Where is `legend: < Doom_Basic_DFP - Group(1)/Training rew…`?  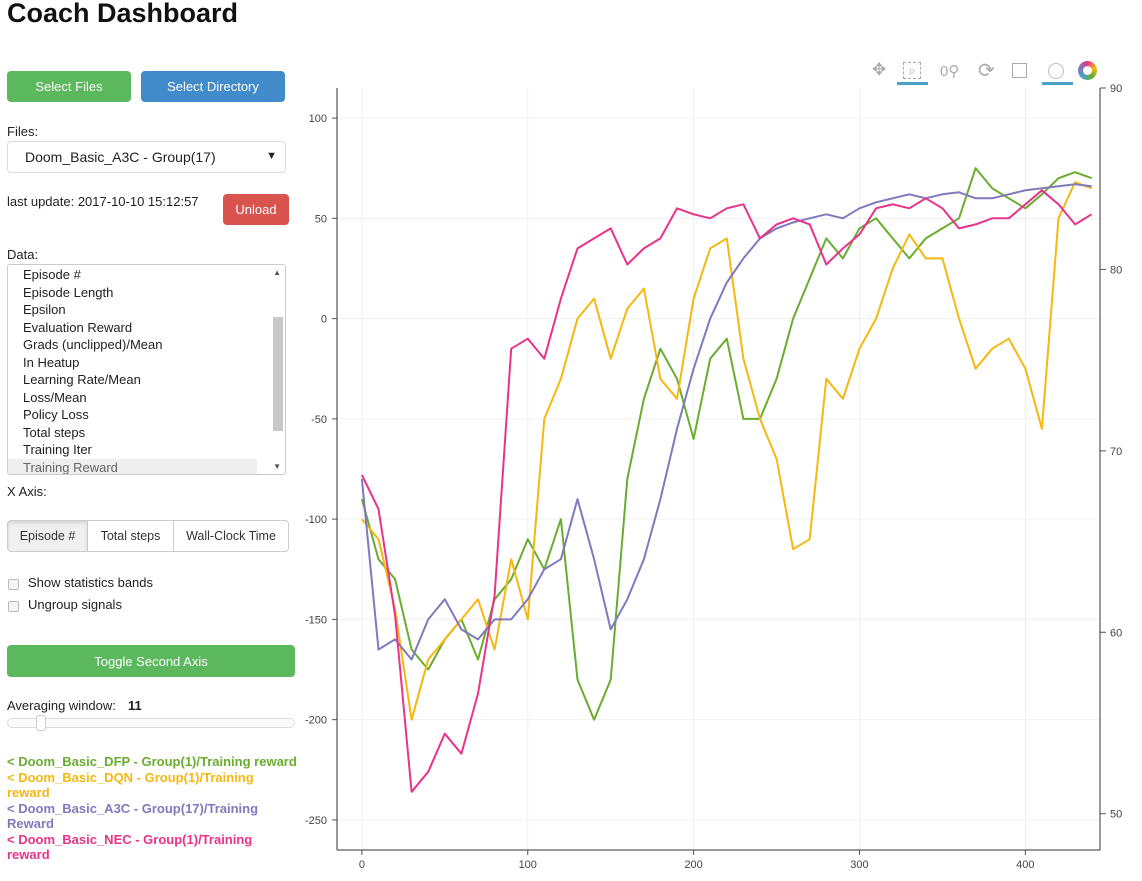 legend: < Doom_Basic_DFP - Group(1)/Training rew… is located at coordinates (152, 808).